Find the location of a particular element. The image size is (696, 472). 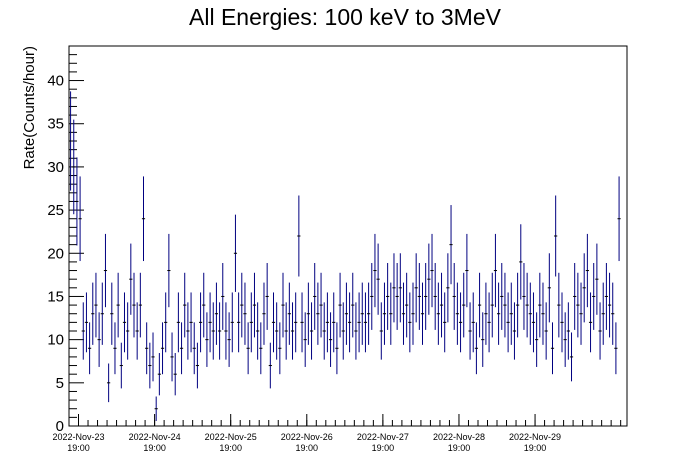

y-tick-label: 10 is located at coordinates (55, 340).